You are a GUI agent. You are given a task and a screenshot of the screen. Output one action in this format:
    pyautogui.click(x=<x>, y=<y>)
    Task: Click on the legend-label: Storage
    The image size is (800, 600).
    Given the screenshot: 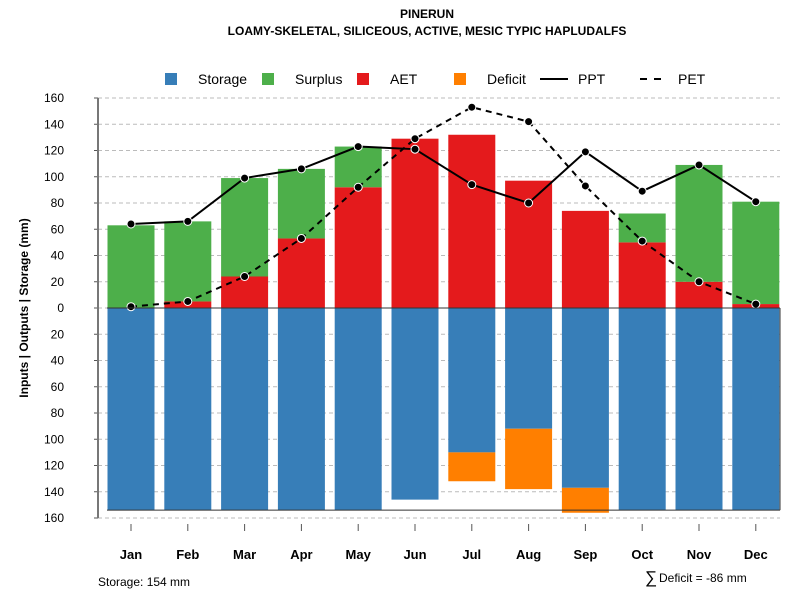 What is the action you would take?
    pyautogui.click(x=222, y=79)
    